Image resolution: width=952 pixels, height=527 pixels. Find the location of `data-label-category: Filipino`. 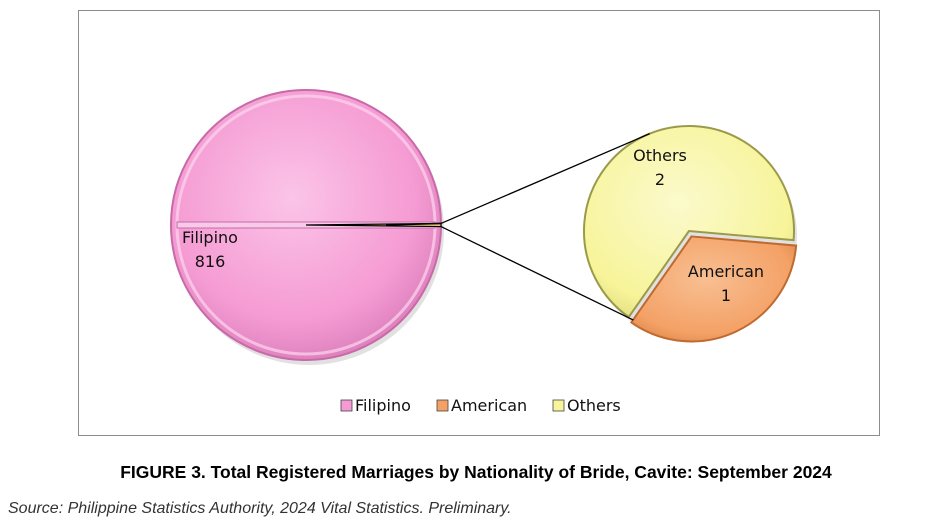

data-label-category: Filipino is located at coordinates (210, 237).